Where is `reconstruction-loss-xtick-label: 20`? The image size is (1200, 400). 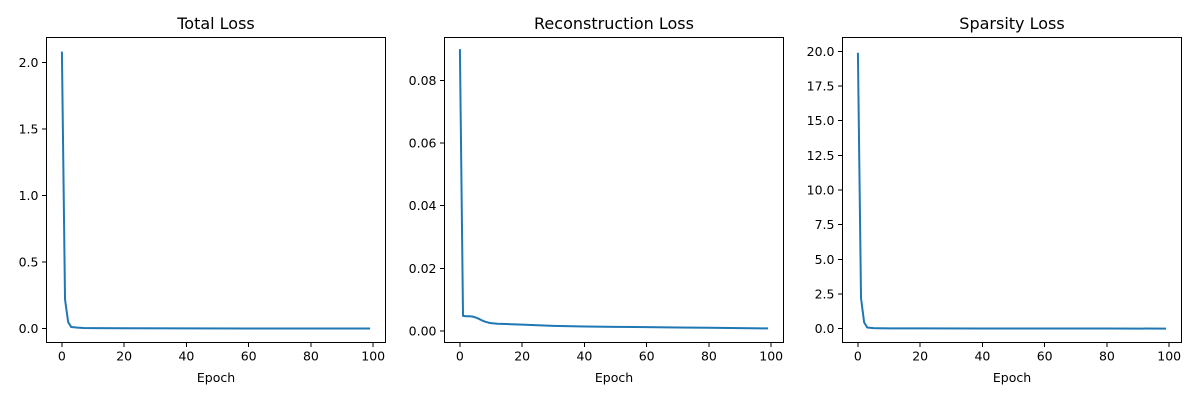
reconstruction-loss-xtick-label: 20 is located at coordinates (522, 356).